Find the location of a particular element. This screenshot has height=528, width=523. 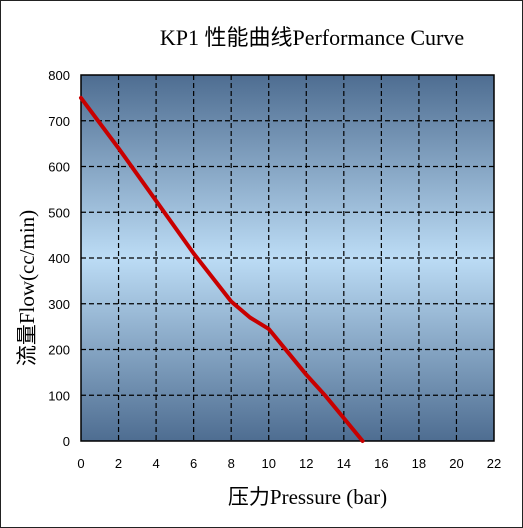

y-tick-label: 800 is located at coordinates (59, 75).